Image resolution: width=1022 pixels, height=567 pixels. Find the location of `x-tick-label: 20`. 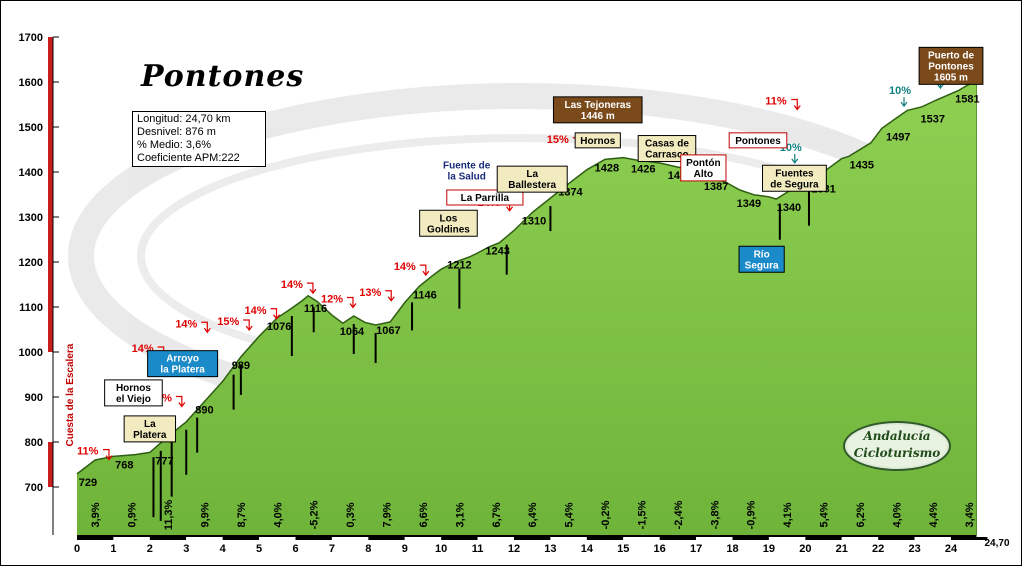

x-tick-label: 20 is located at coordinates (805, 549).